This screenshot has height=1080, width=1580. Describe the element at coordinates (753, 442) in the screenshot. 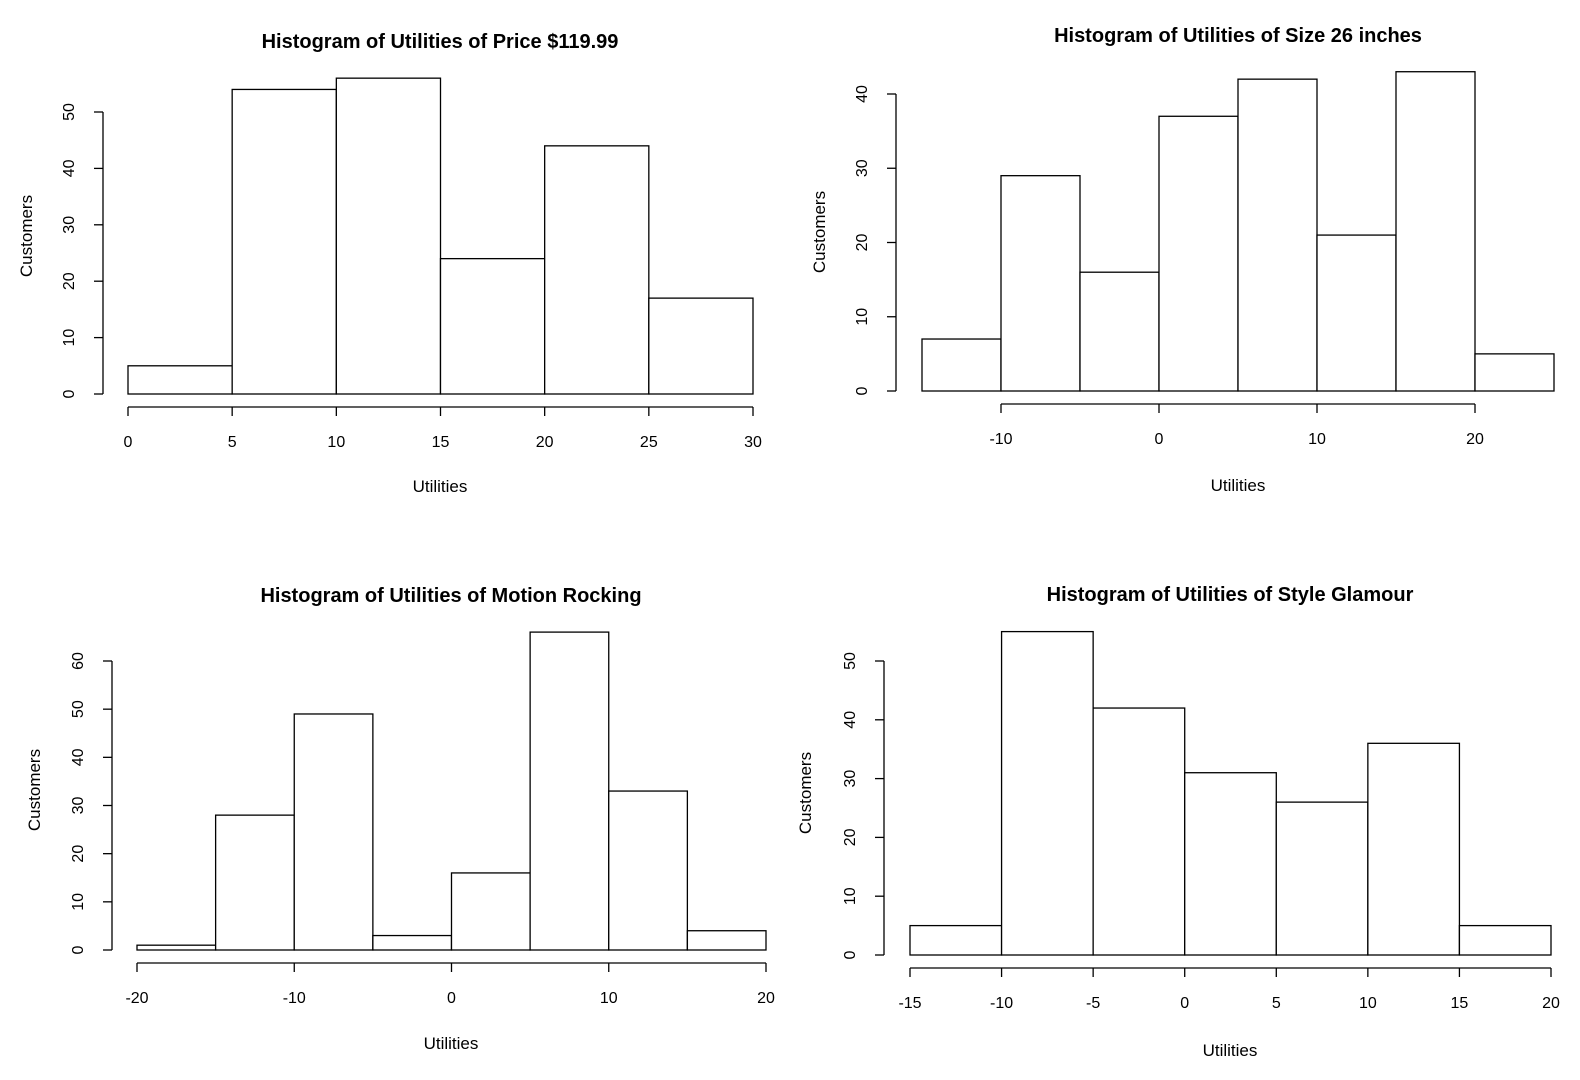

I see `x-tick-label: 30` at that location.